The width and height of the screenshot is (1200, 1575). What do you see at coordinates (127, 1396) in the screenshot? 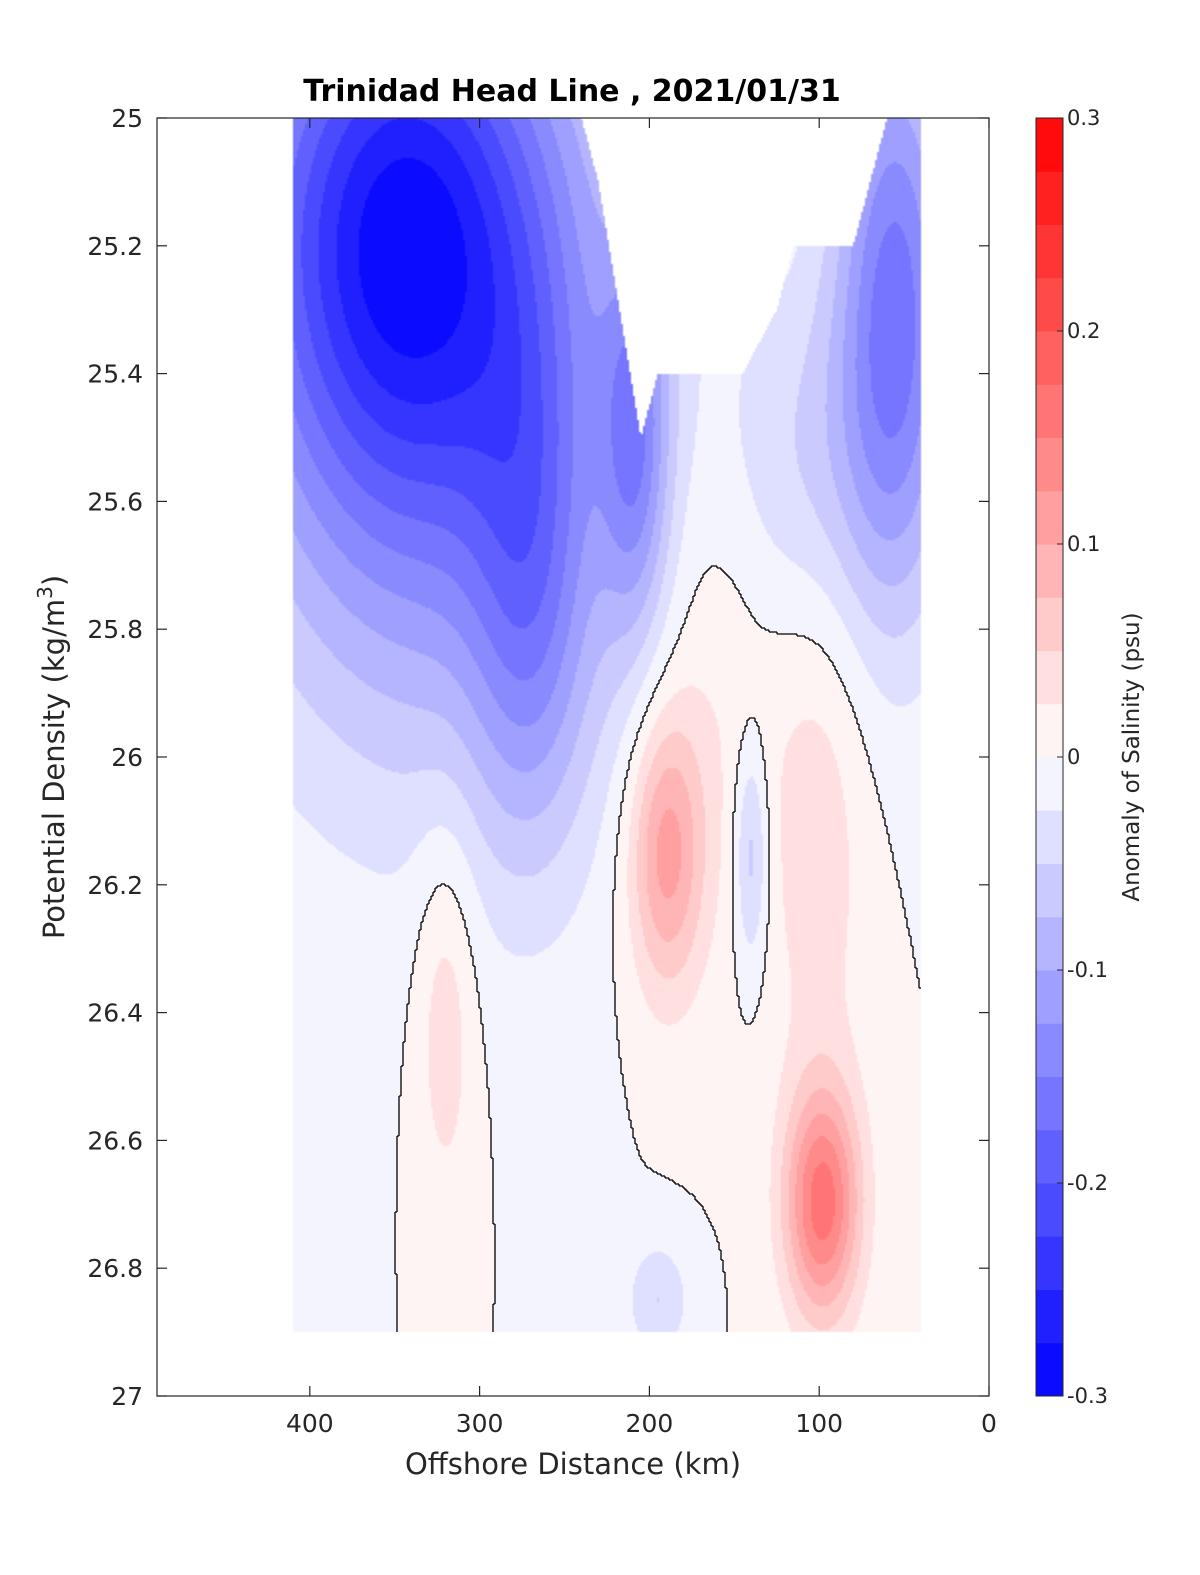
I see `y-tick-label: 27` at bounding box center [127, 1396].